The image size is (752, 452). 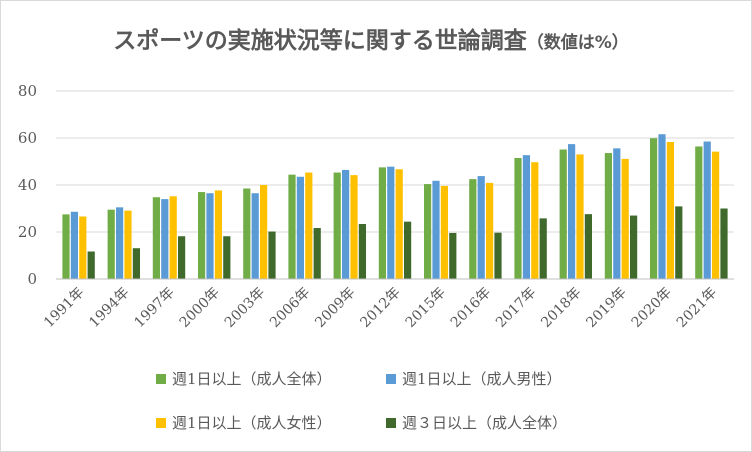 What do you see at coordinates (436, 229) in the screenshot?
I see `bar-2-2015年` at bounding box center [436, 229].